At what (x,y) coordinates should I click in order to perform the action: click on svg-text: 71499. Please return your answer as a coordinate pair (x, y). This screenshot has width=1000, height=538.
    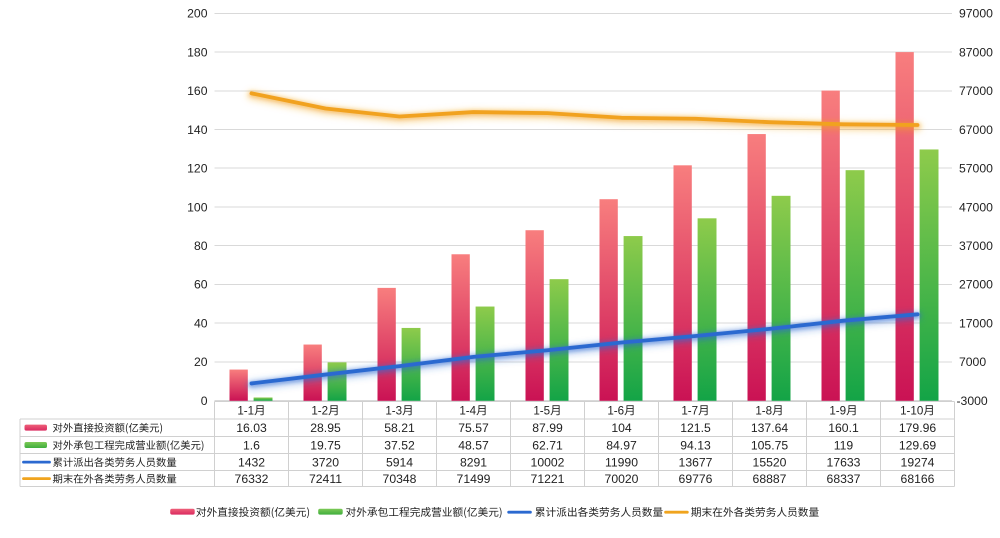
    Looking at the image, I should click on (474, 479).